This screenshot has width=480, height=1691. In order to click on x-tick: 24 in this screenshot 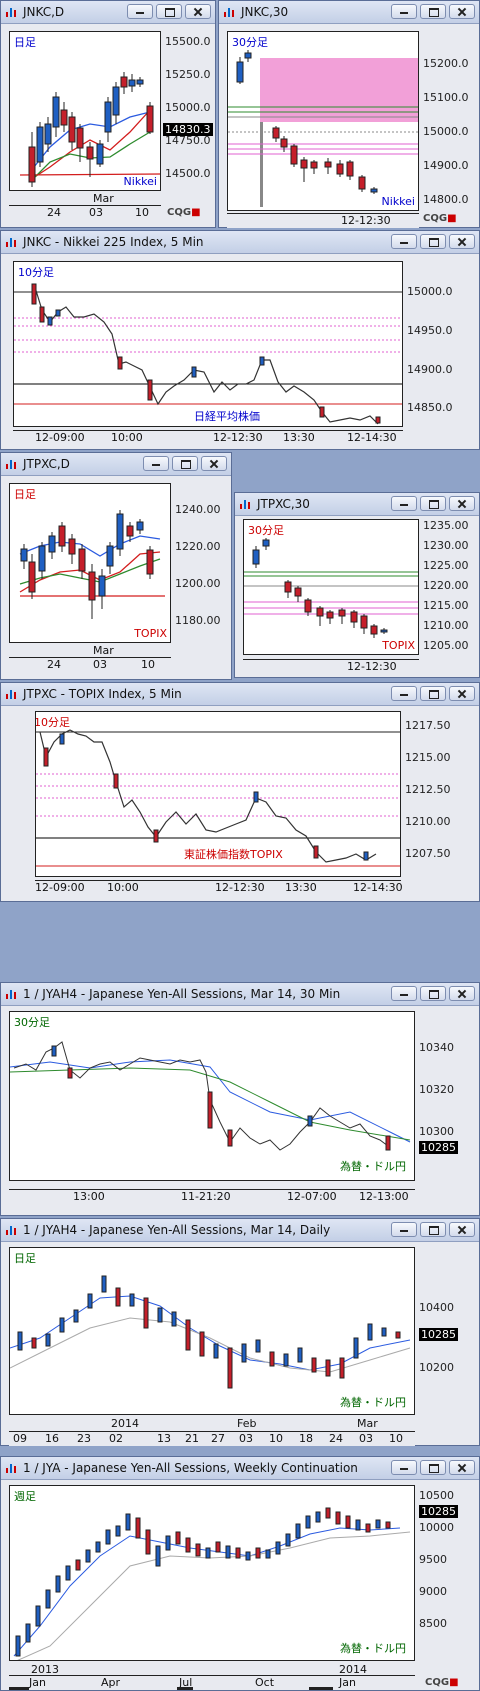, I will do `click(336, 1438)`.